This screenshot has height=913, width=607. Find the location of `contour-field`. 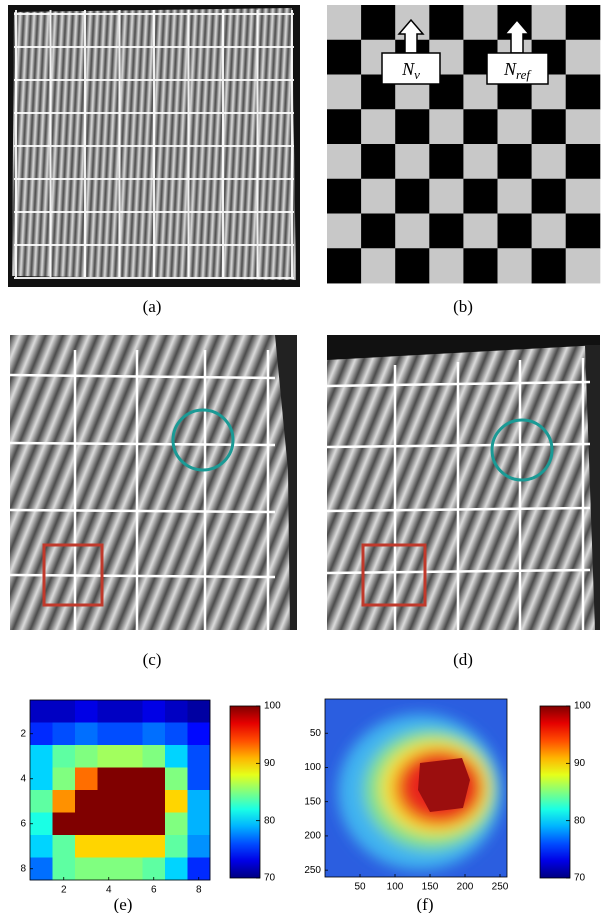

contour-field is located at coordinates (416, 788).